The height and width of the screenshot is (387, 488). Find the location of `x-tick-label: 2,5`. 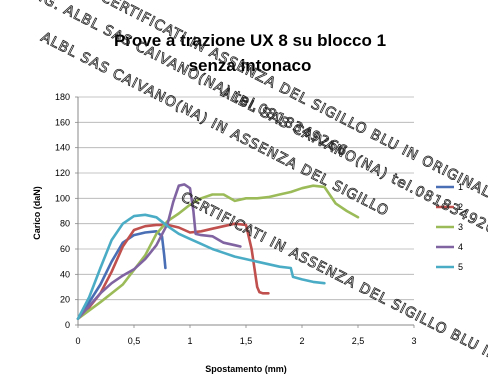

x-tick-label: 2,5 is located at coordinates (358, 341).